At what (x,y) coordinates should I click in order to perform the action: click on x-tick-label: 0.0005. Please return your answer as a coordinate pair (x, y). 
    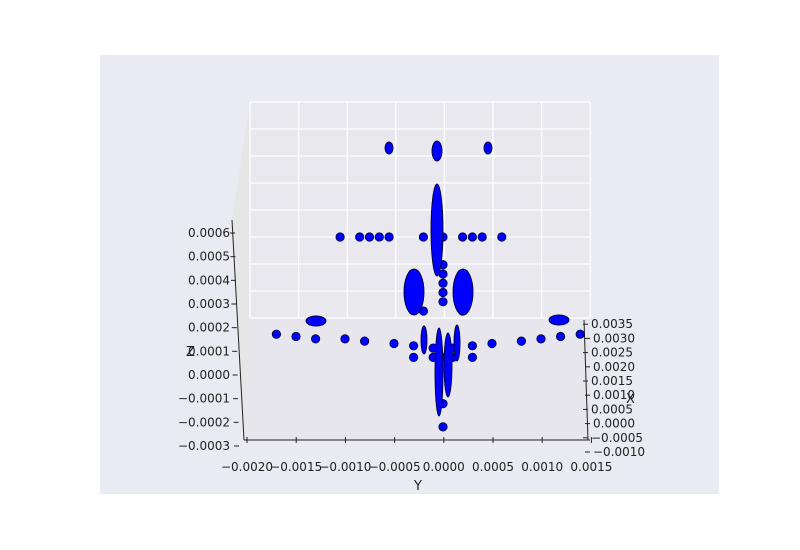
    Looking at the image, I should click on (612, 409).